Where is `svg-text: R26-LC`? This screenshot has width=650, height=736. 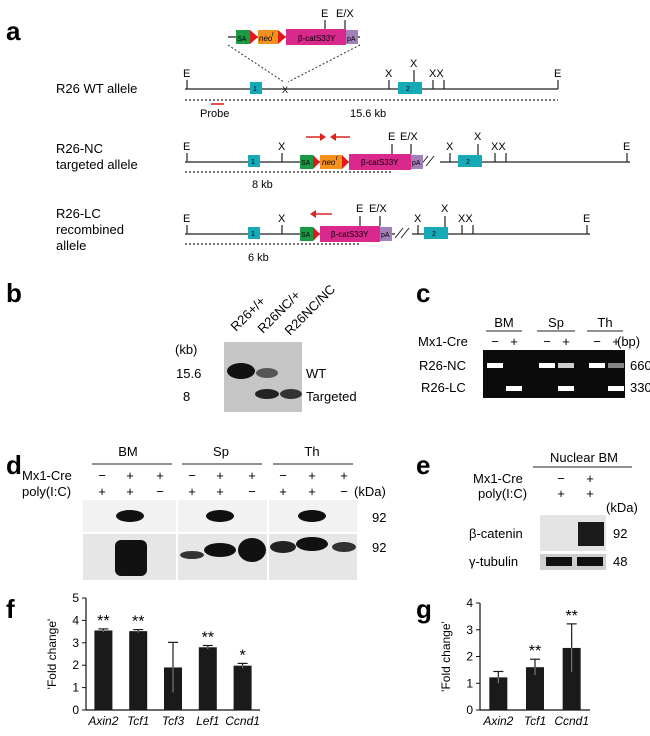
svg-text: R26-LC is located at coordinates (443, 387).